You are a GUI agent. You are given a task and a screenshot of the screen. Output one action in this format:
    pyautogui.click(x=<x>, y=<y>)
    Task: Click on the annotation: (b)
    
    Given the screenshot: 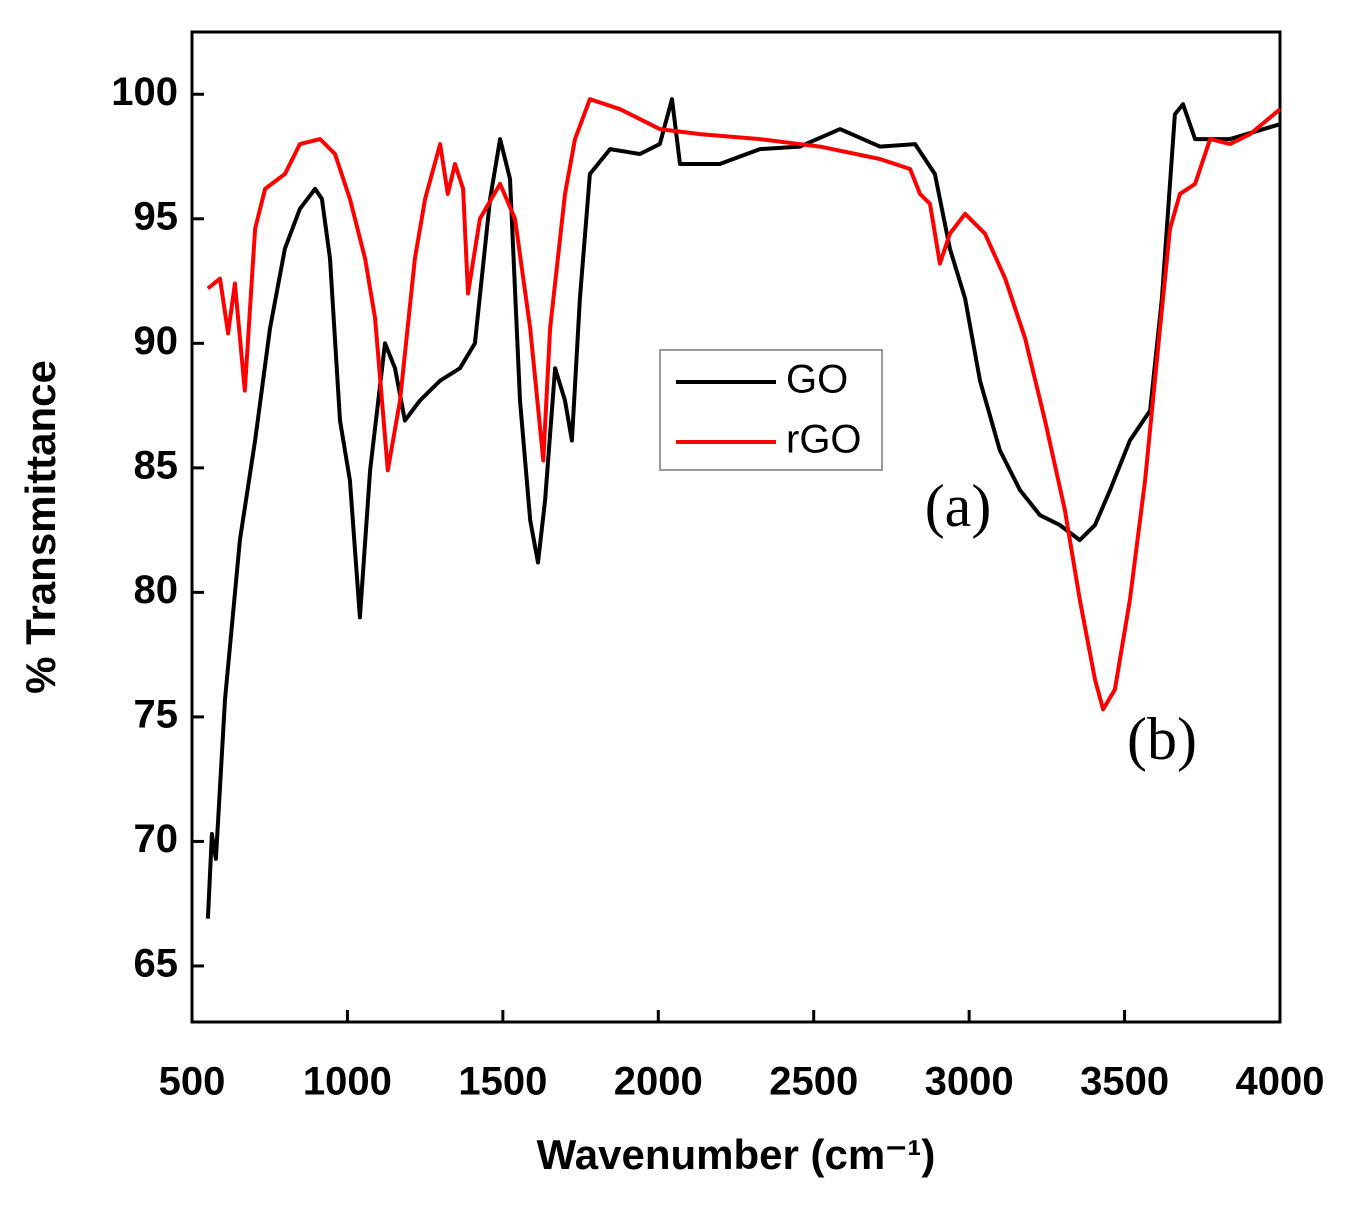 What is the action you would take?
    pyautogui.click(x=1162, y=739)
    